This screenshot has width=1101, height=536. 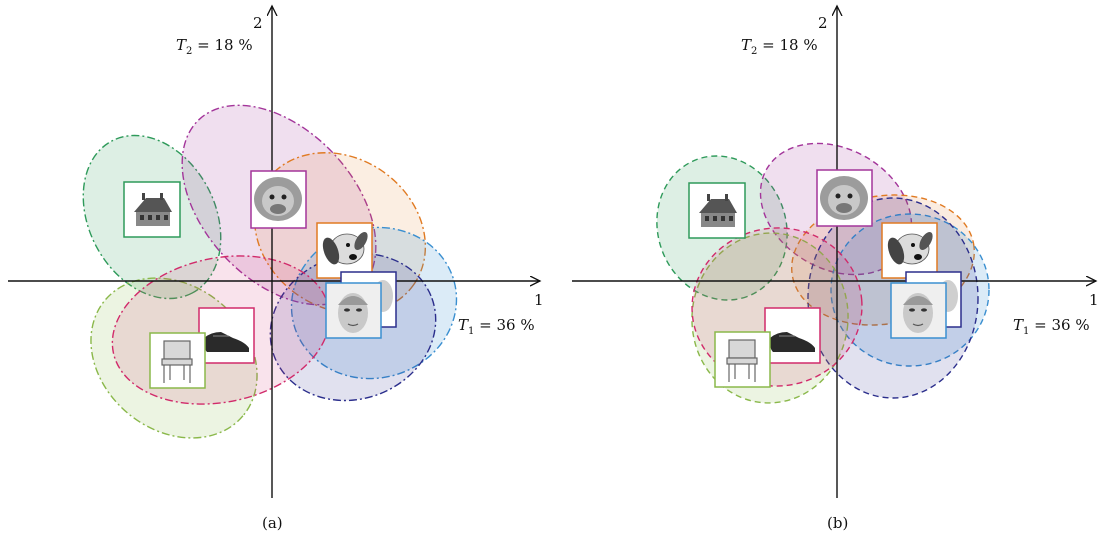 I want to click on thumb-shoe-a, so click(x=226, y=335).